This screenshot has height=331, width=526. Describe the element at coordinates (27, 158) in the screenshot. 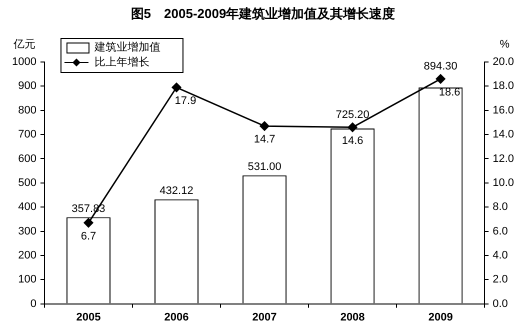

I see `y-tick-label: 600` at that location.